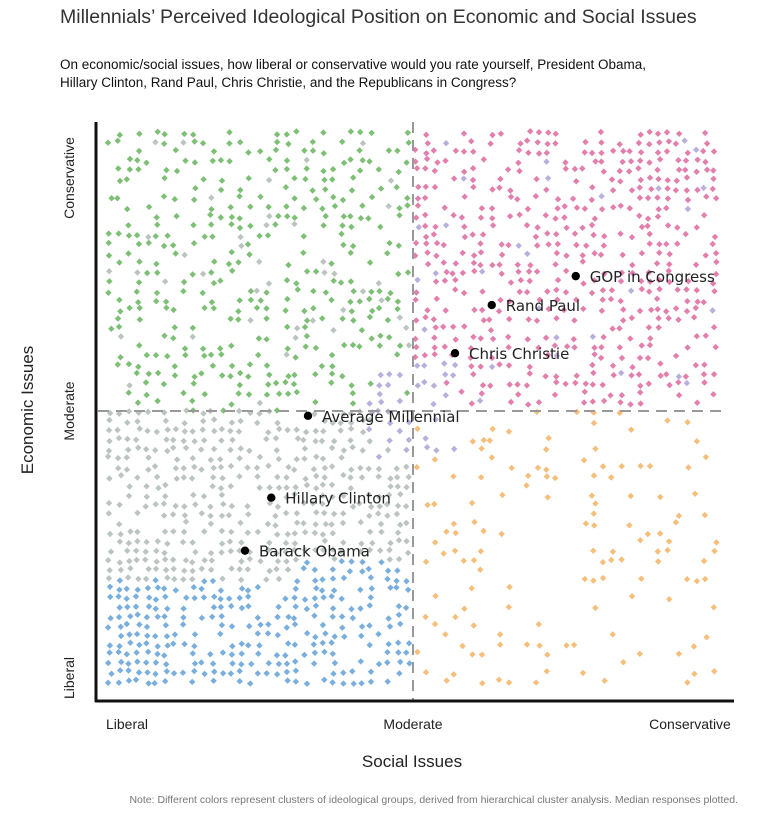 Image resolution: width=760 pixels, height=822 pixels. I want to click on x-tick-label: Conservative, so click(690, 724).